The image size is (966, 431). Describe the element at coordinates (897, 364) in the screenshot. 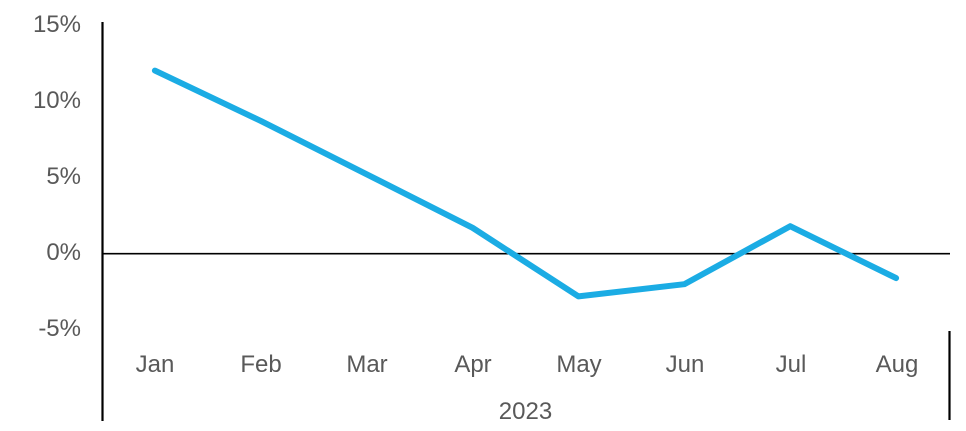

I see `x-tick-label-aug: Aug` at that location.